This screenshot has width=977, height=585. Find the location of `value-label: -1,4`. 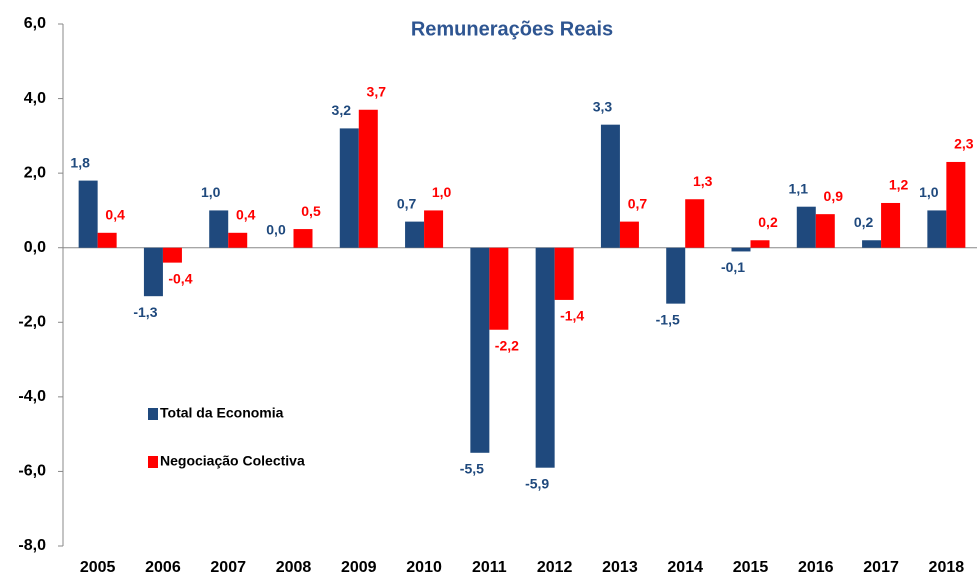

value-label: -1,4 is located at coordinates (572, 316).